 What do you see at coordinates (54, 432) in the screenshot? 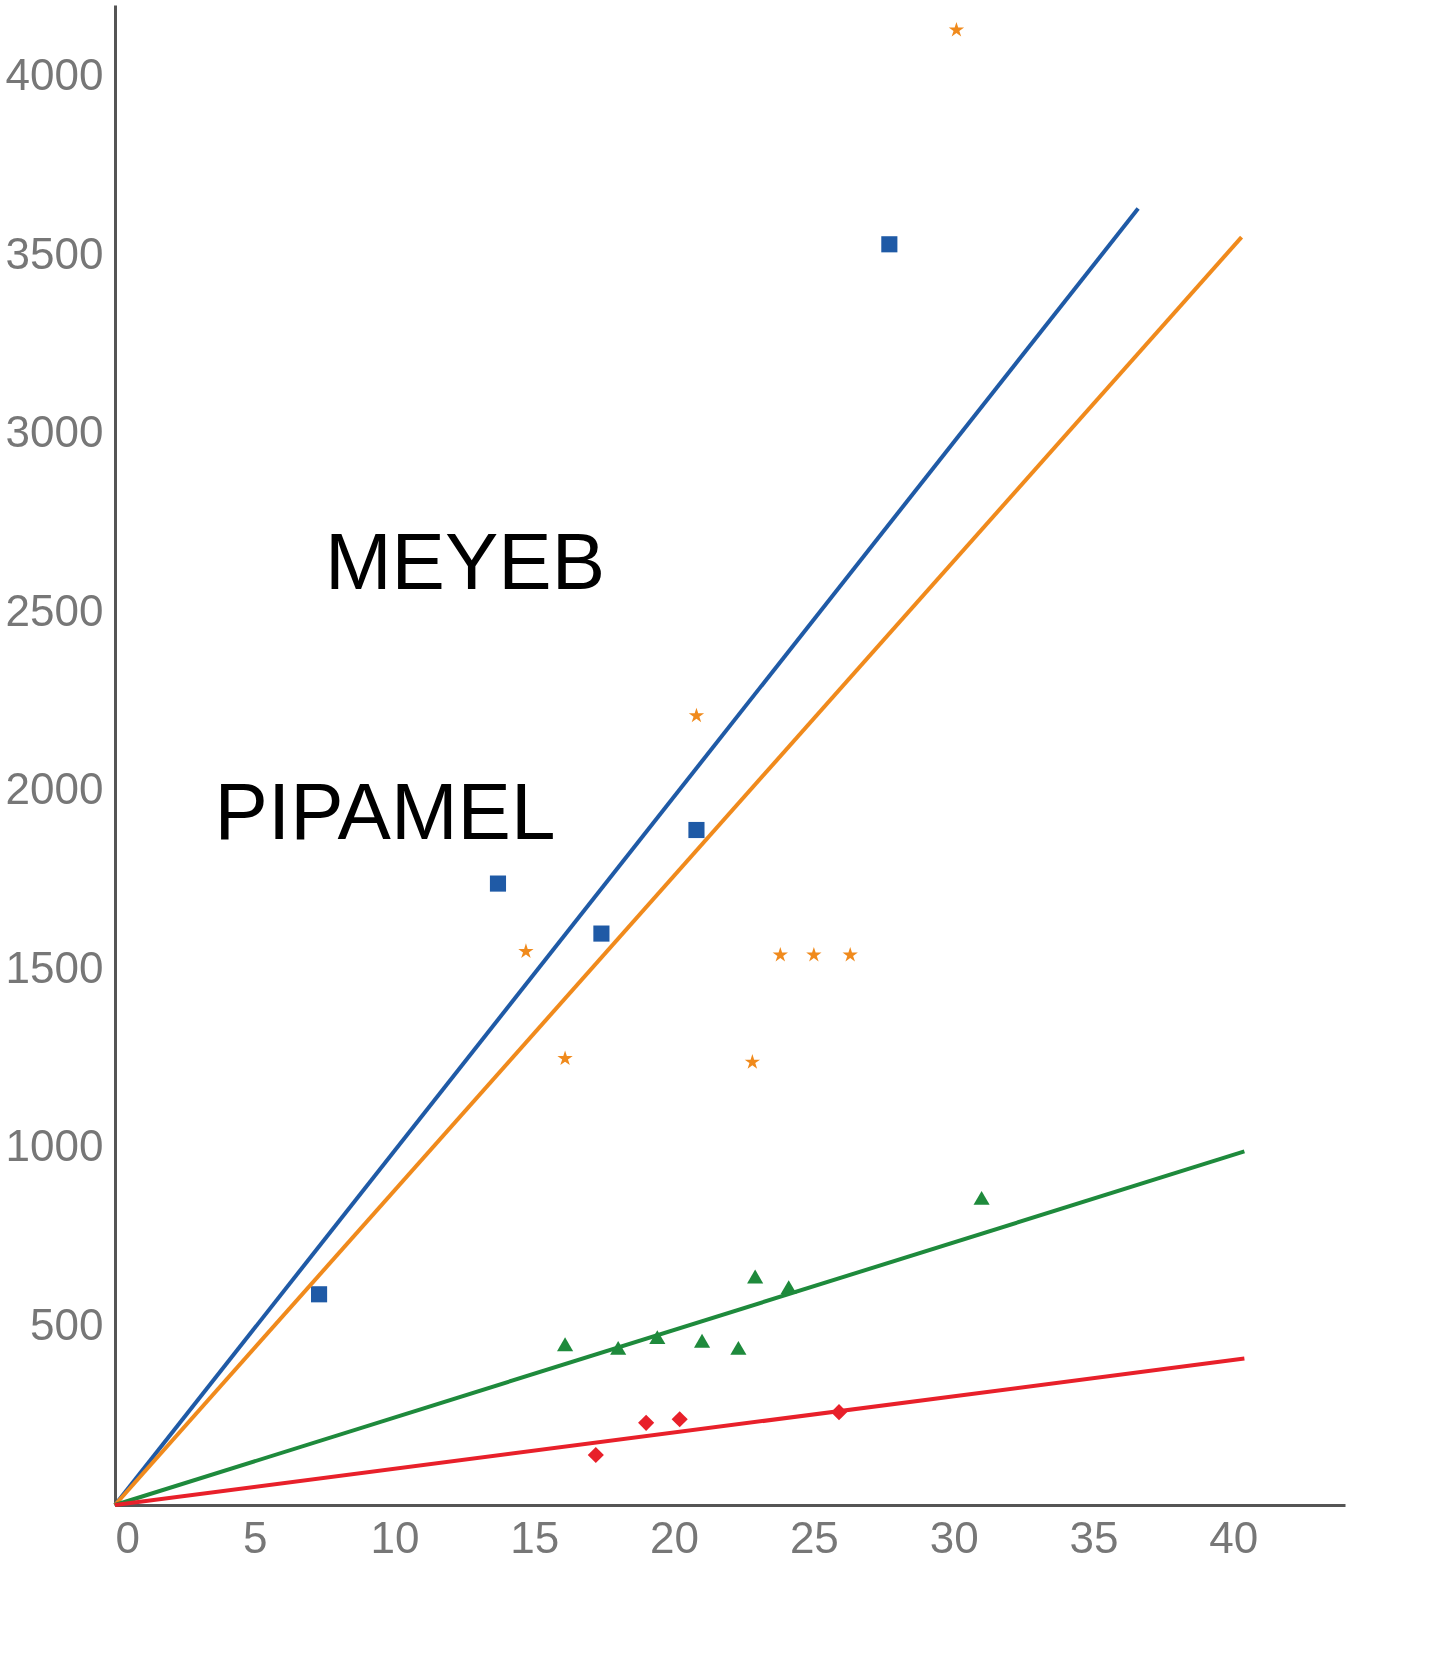
I see `y-tick-label: 3000` at bounding box center [54, 432].